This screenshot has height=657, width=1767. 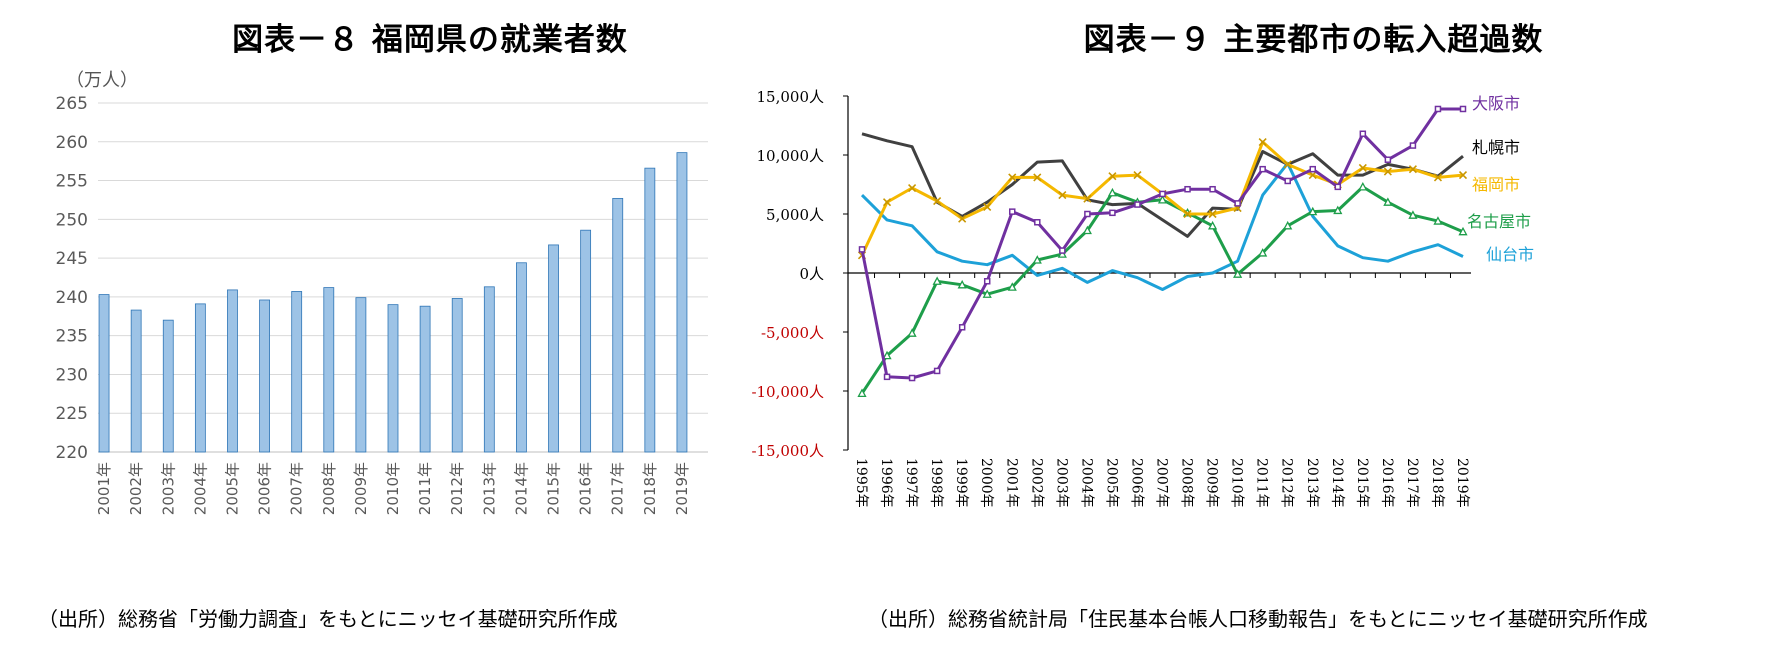 What do you see at coordinates (787, 451) in the screenshot?
I see `y-tick-label: -15,000人` at bounding box center [787, 451].